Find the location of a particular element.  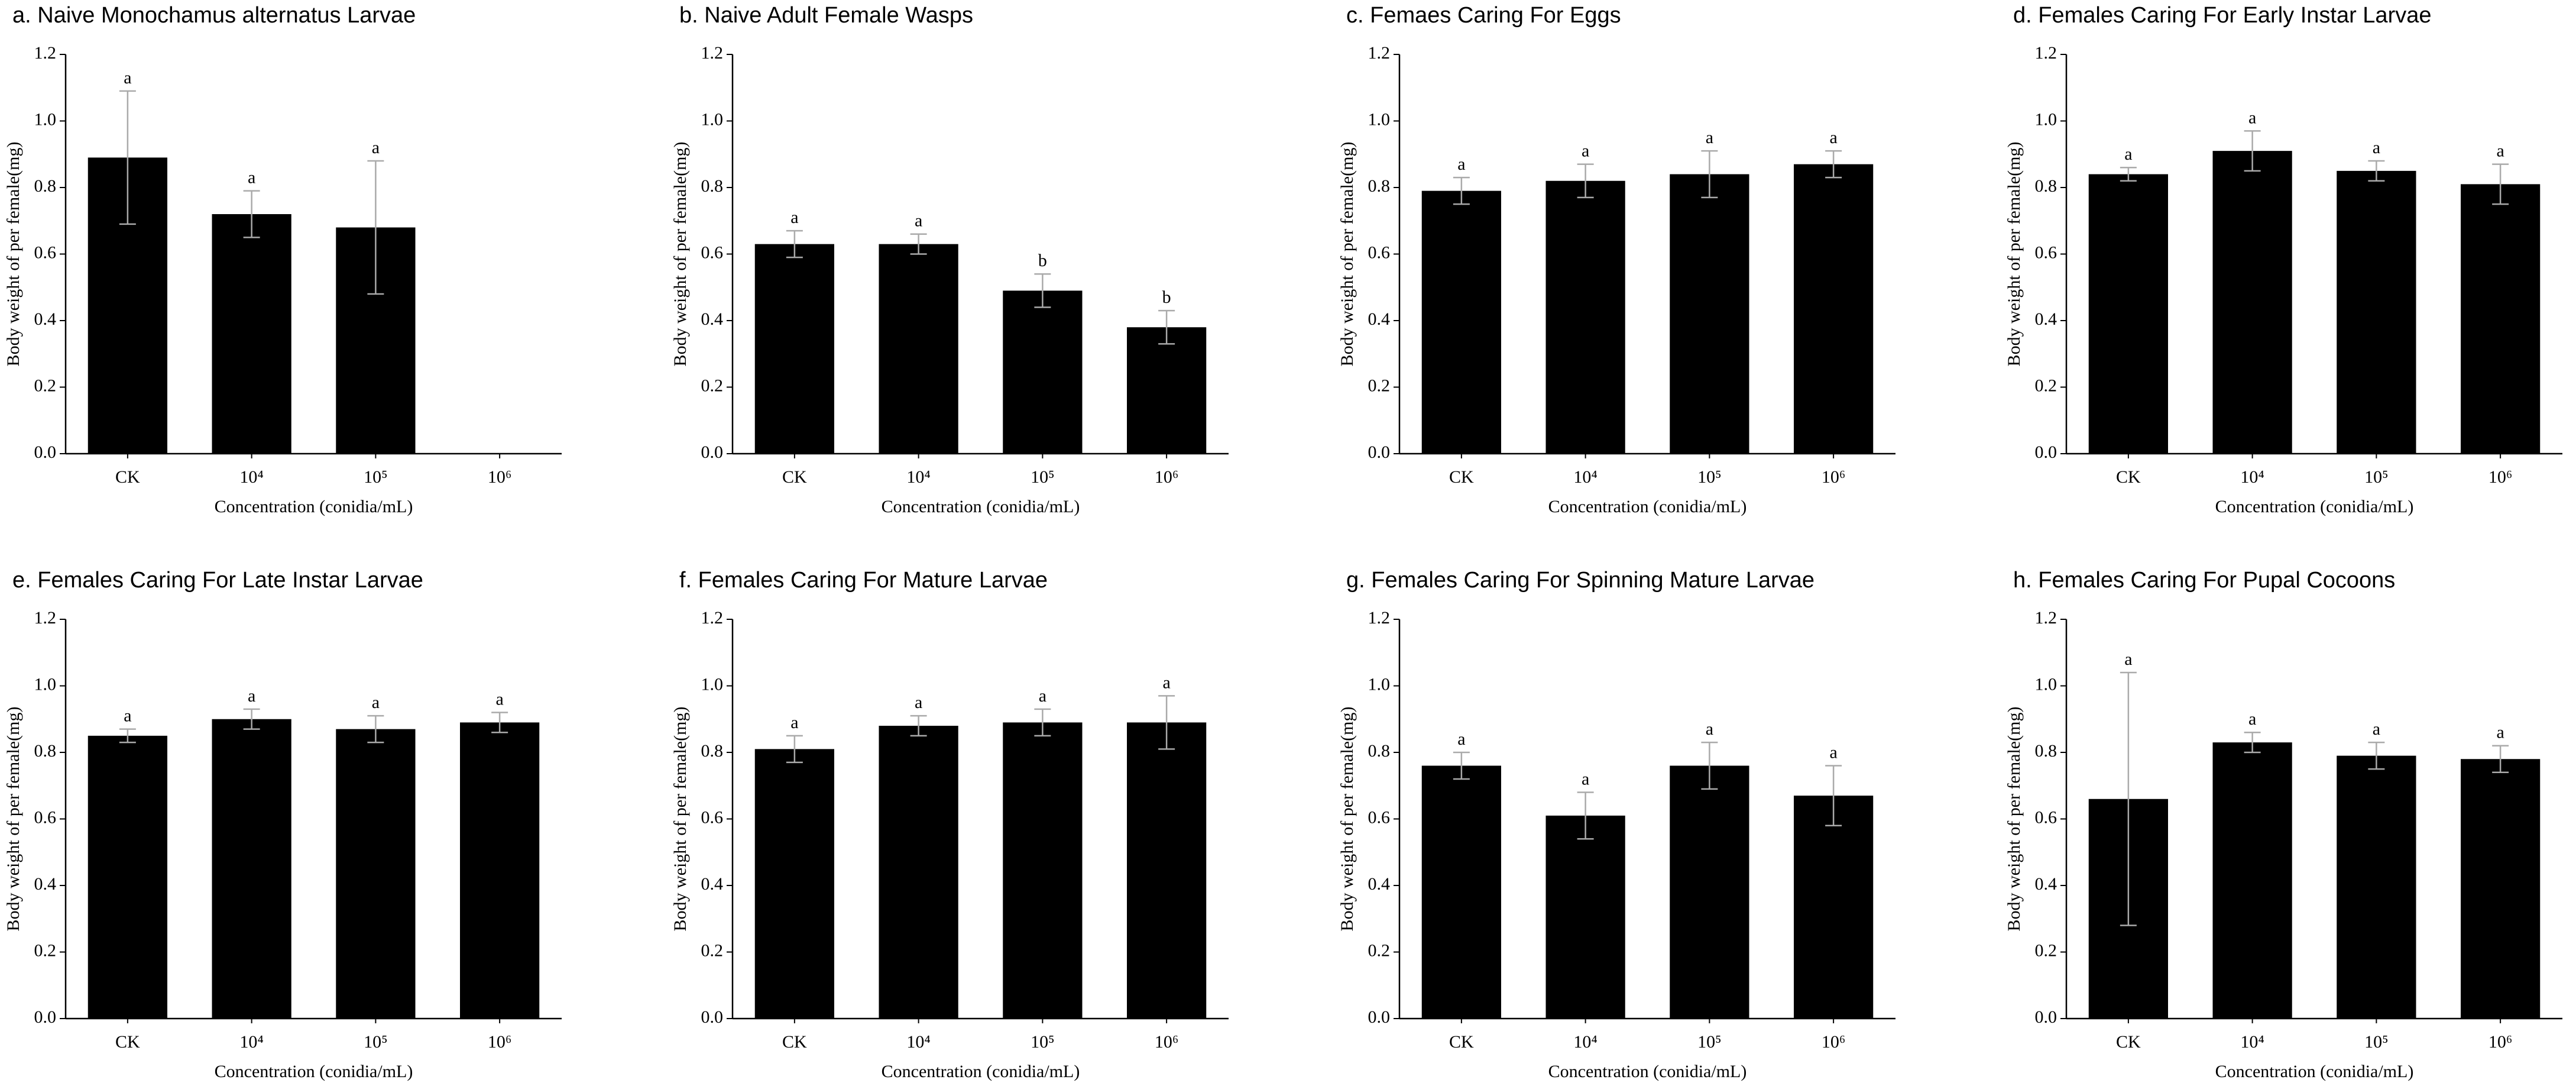

chart-title: f. Females Caring For Mature Larvae is located at coordinates (863, 580).